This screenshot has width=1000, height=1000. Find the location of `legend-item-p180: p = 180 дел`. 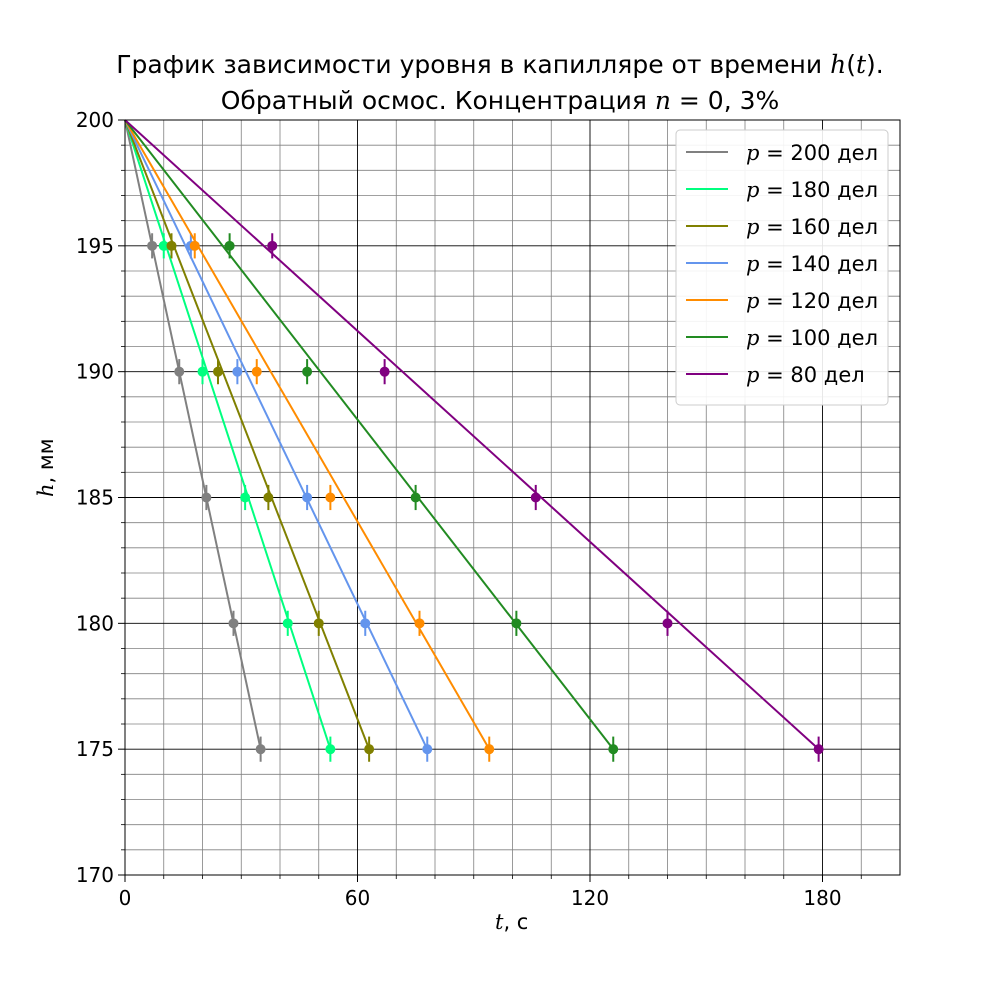

legend-item-p180: p = 180 дел is located at coordinates (782, 190).